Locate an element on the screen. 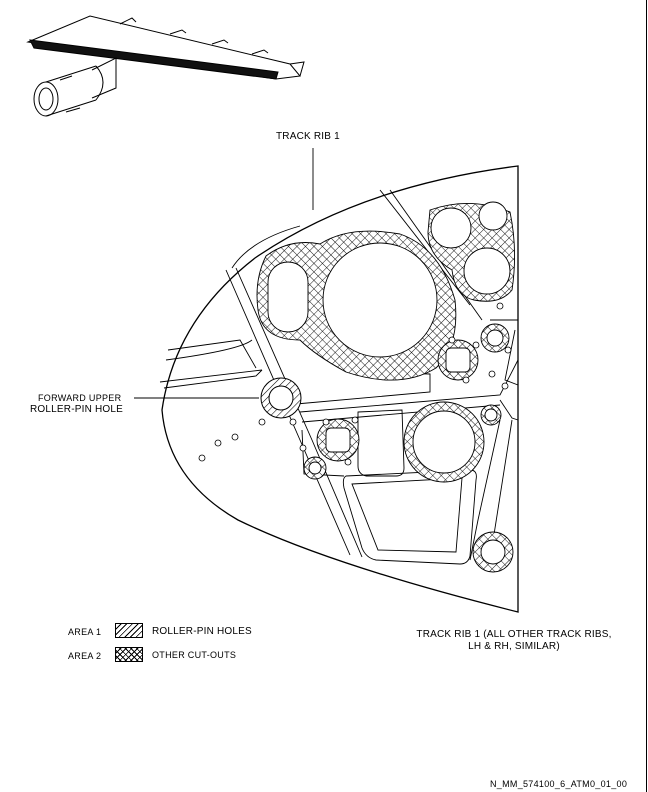  wing-locator-icon is located at coordinates (165, 66).